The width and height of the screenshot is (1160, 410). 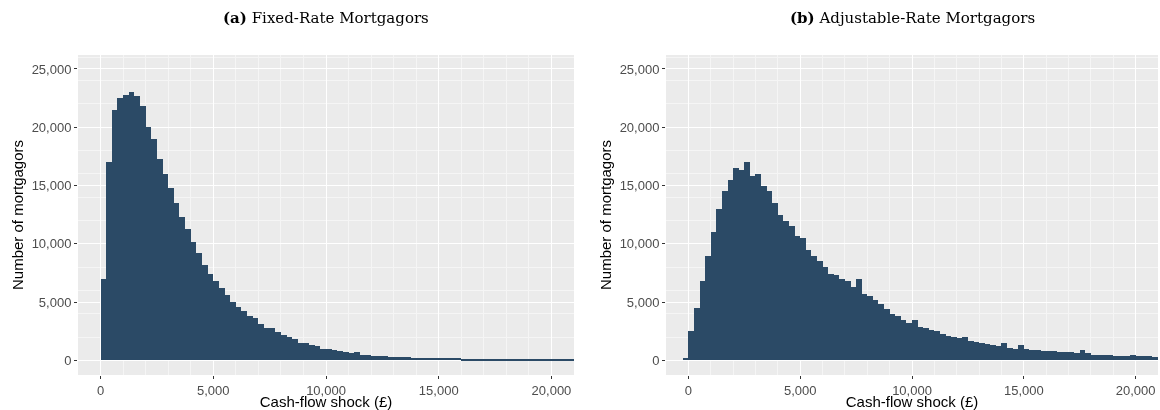 What do you see at coordinates (326, 18) in the screenshot?
I see `chart-title: (a) Fixed-Rate Mortgagors` at bounding box center [326, 18].